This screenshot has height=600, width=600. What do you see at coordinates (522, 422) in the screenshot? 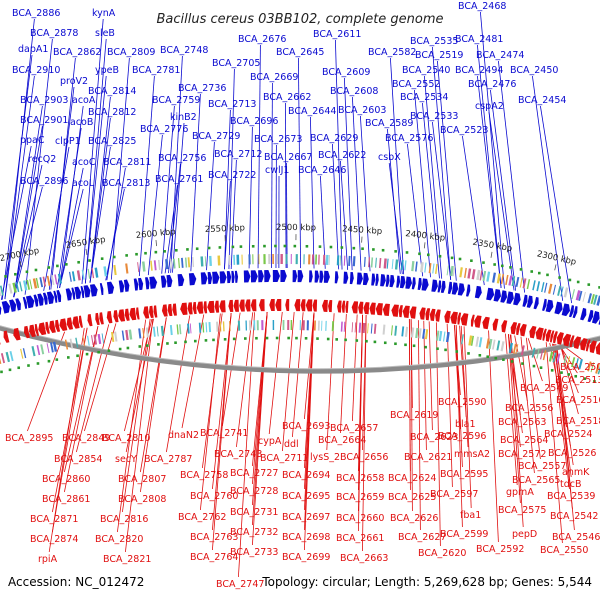
I see `gene-label-reverse: BCA_2563` at bounding box center [522, 422].